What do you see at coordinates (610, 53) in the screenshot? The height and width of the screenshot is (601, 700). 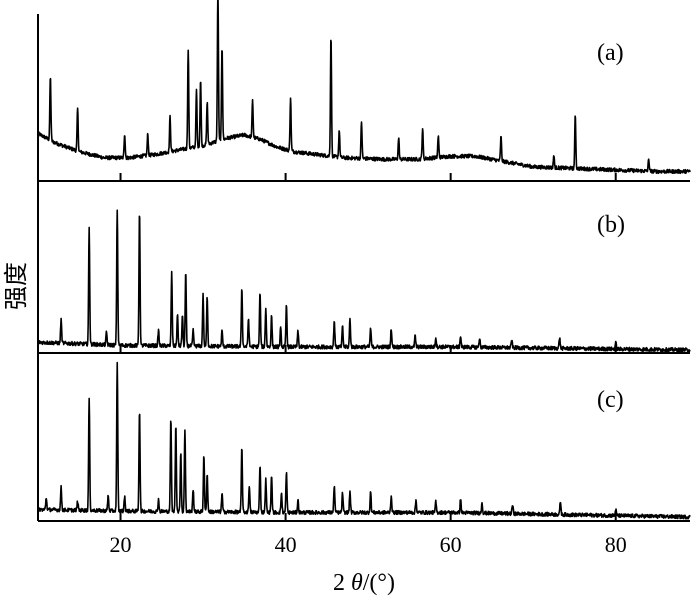 I see `panel-label: (a)` at bounding box center [610, 53].